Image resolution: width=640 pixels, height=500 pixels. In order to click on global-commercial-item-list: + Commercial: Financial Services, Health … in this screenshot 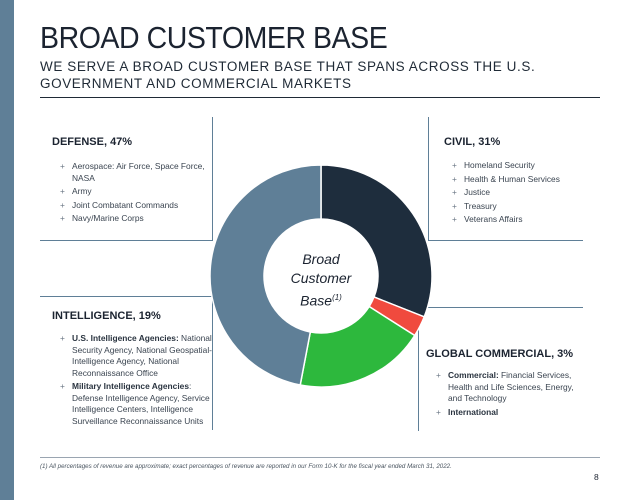, I will do `click(509, 395)`.